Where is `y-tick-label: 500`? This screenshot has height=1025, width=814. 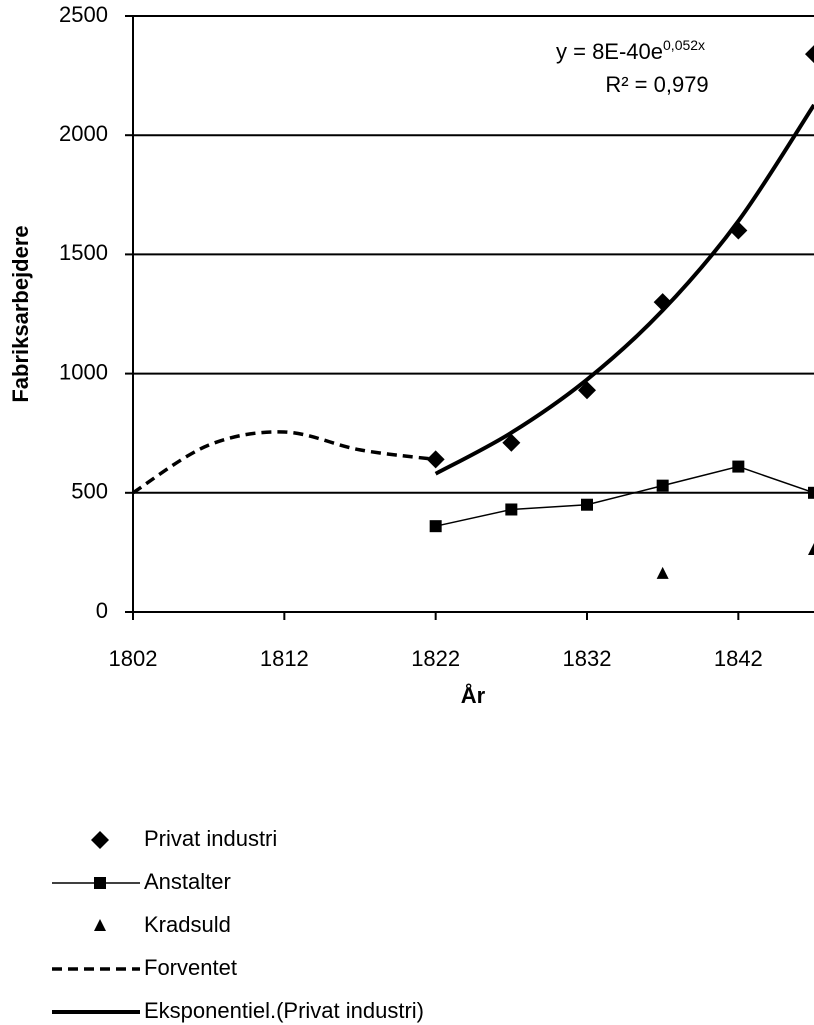
y-tick-label: 500 is located at coordinates (89, 491).